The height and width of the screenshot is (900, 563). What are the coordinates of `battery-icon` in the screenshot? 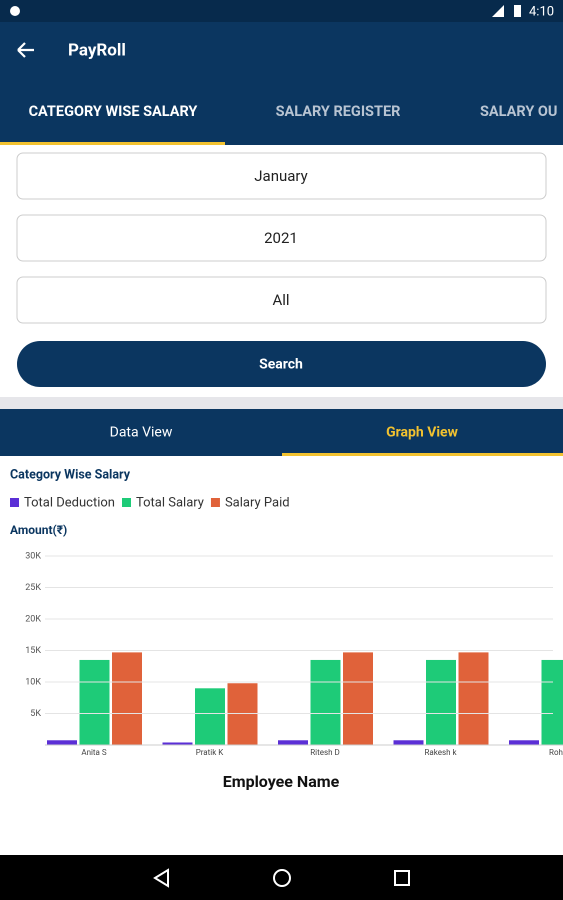 It's located at (517, 11).